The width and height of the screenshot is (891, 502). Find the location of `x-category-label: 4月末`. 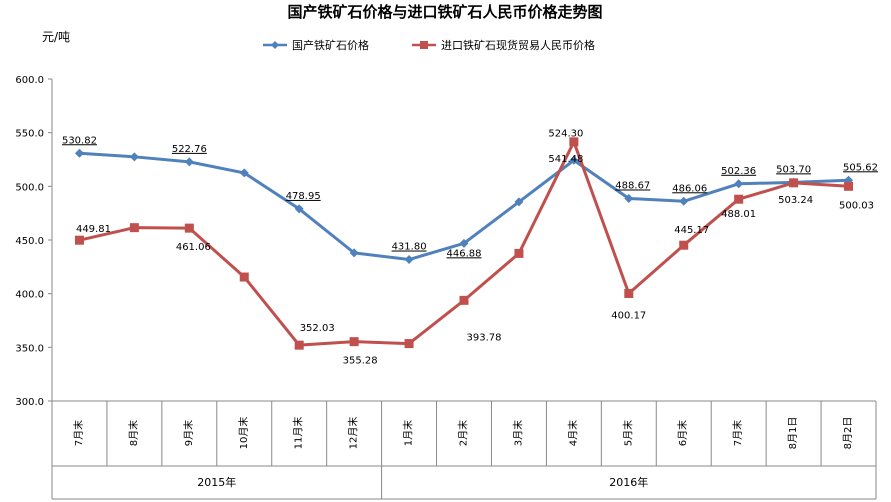

x-category-label: 4月末 is located at coordinates (572, 433).